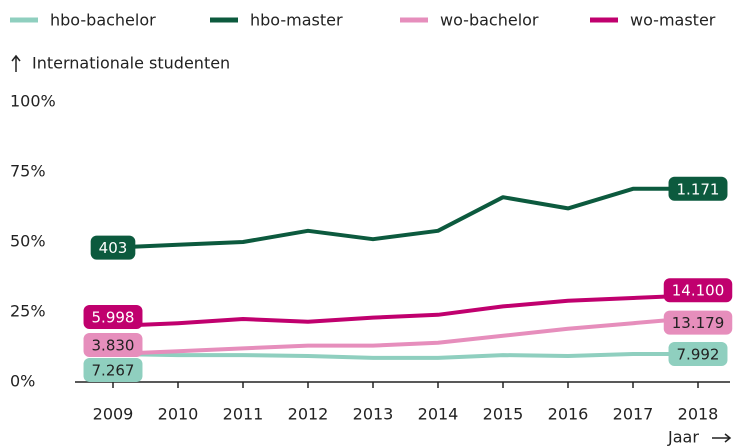 The width and height of the screenshot is (737, 448). I want to click on value-annotation: 3.830, so click(113, 345).